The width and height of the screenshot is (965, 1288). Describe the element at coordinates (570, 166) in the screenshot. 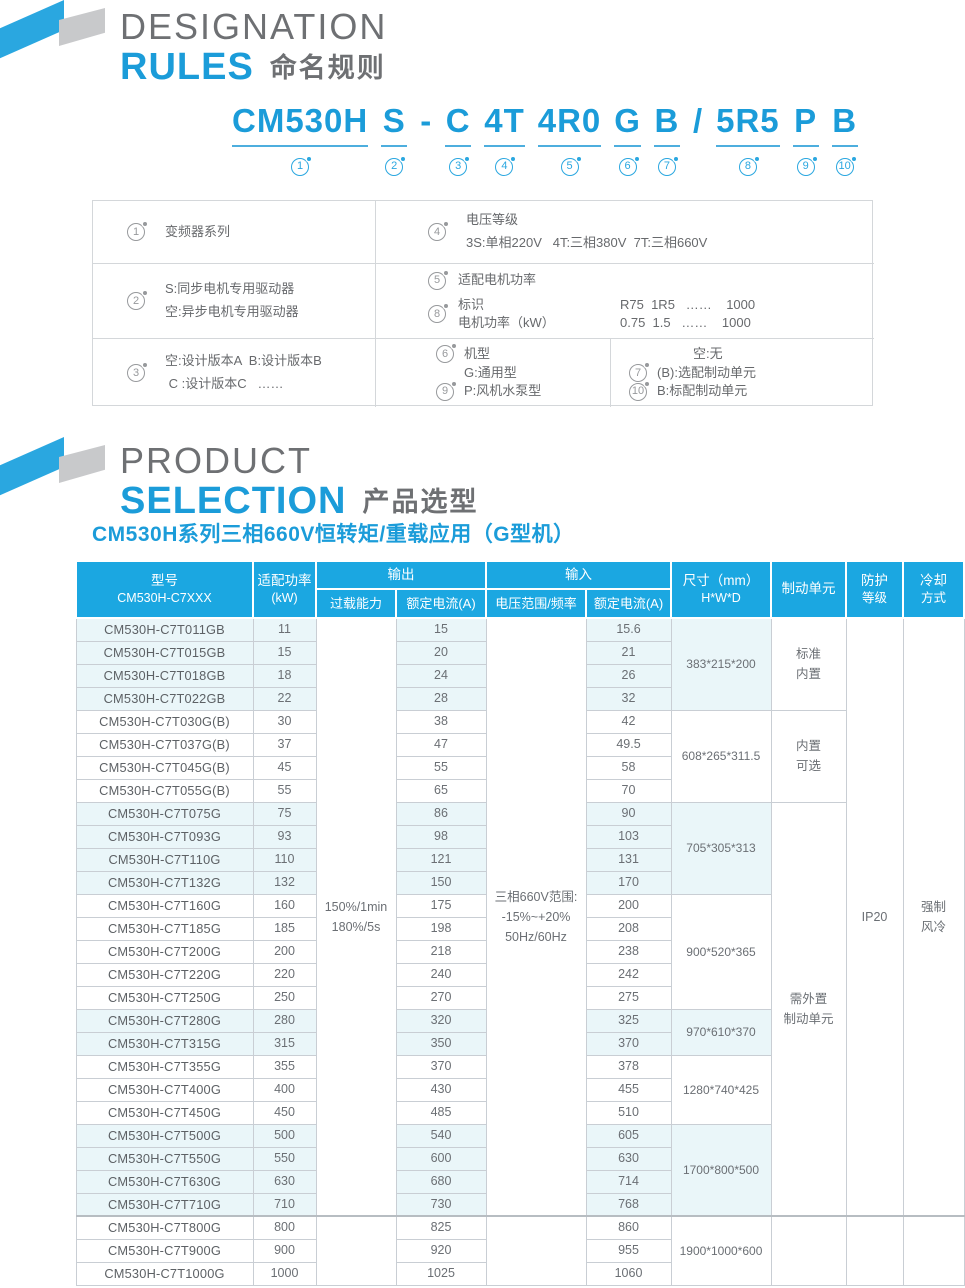

I see `circle-number-5: 5` at that location.